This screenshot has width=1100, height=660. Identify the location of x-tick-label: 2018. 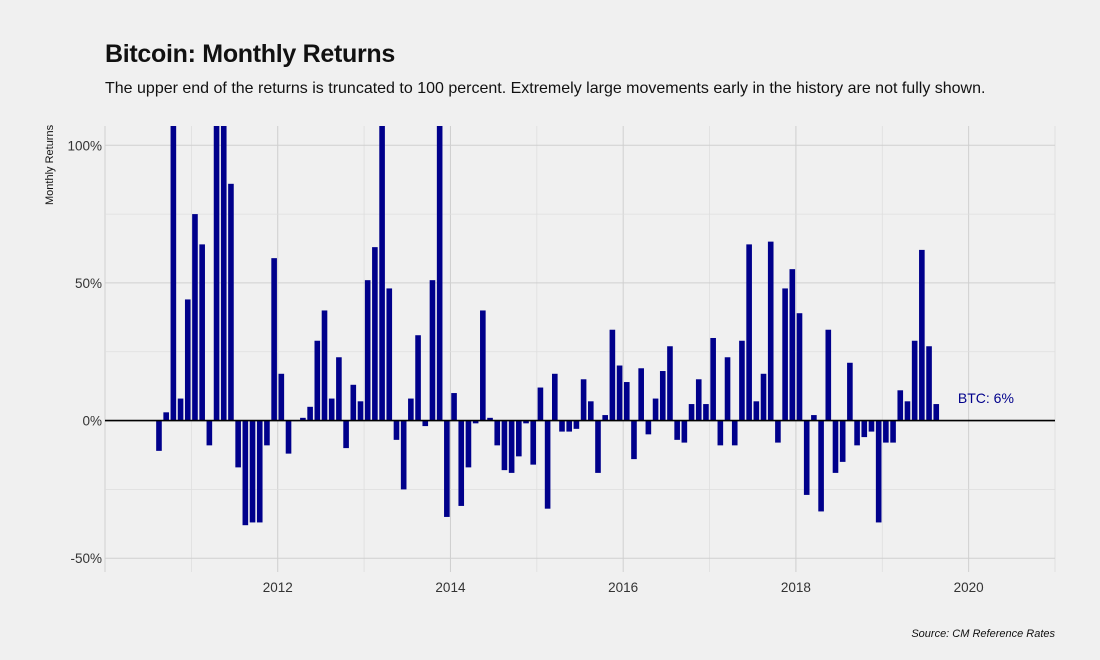
(796, 587).